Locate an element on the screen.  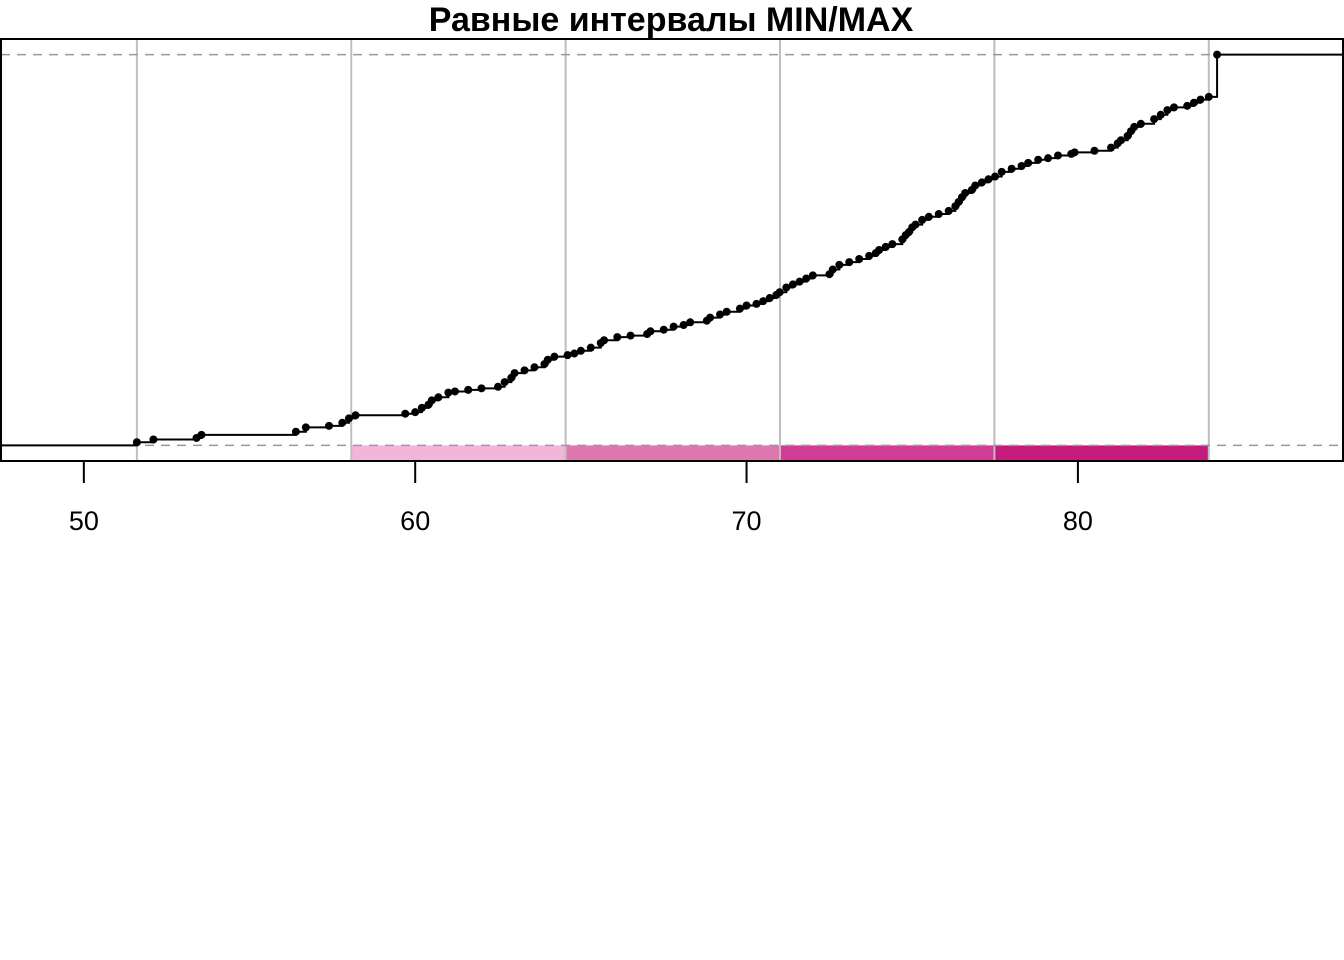
x-tick-label-60: 60 is located at coordinates (415, 521).